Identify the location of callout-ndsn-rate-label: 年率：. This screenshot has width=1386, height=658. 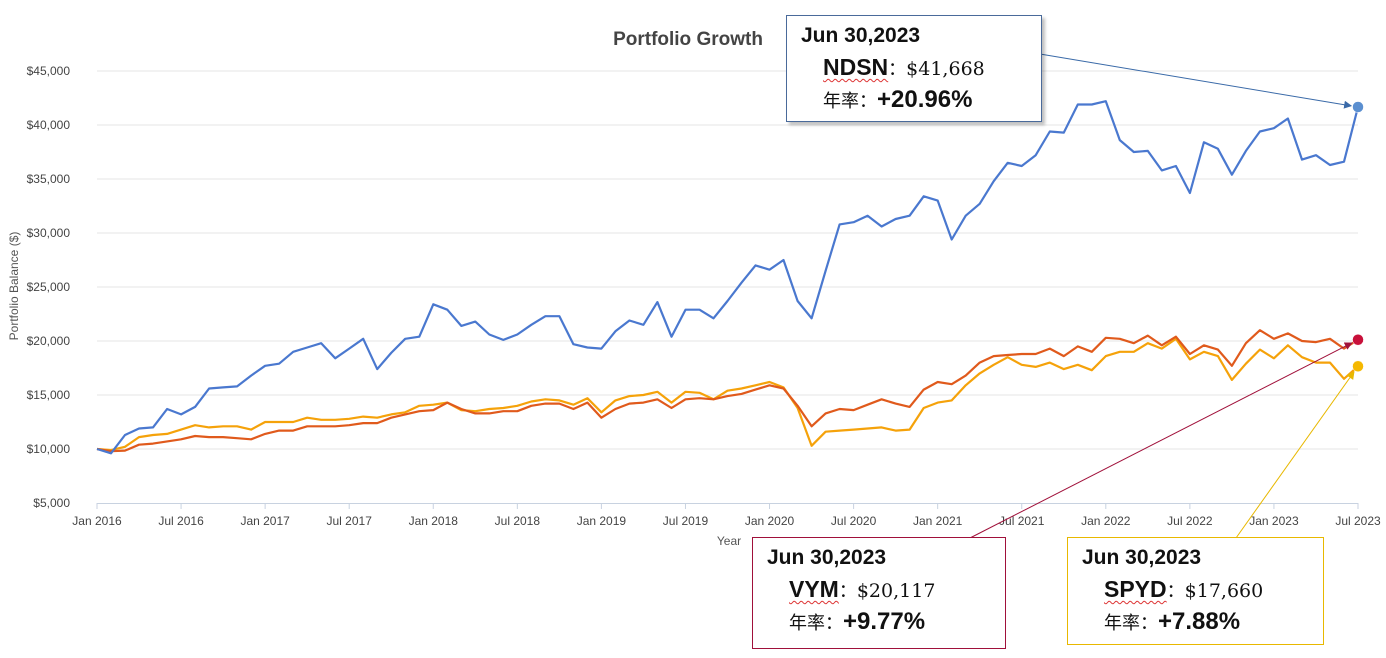
(850, 101).